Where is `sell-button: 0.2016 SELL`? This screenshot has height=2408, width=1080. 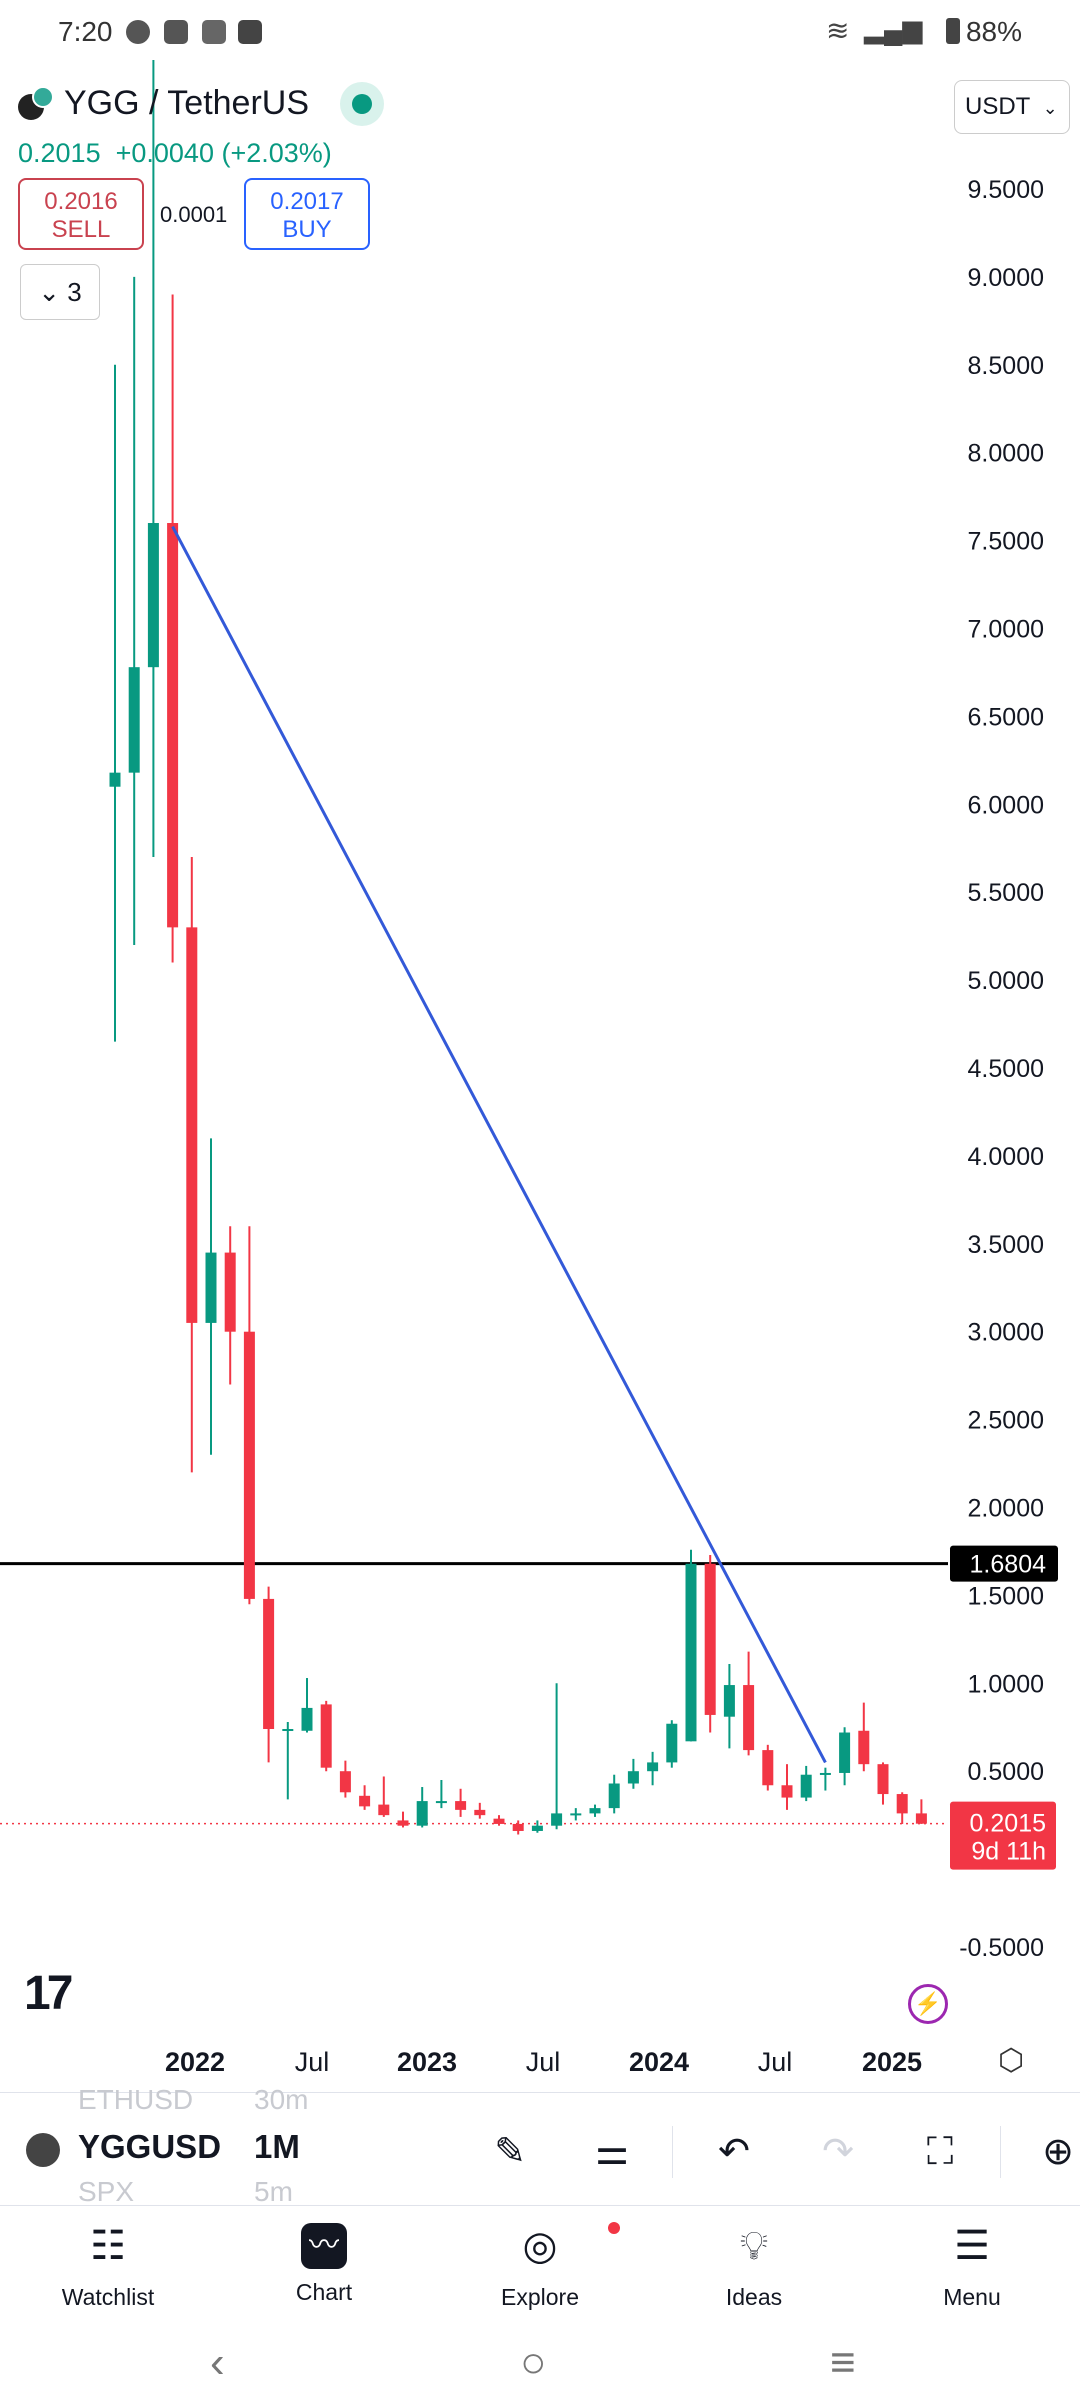
sell-button: 0.2016 SELL is located at coordinates (81, 214).